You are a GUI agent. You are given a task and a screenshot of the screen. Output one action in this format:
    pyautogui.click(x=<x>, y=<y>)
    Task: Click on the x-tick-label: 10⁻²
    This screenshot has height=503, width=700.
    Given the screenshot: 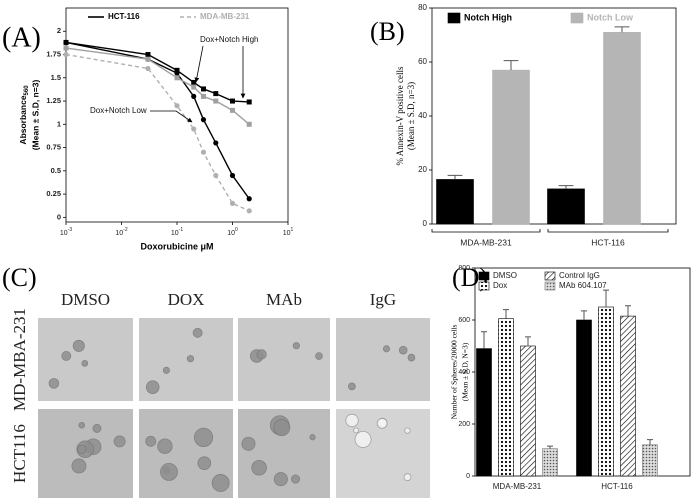 What is the action you would take?
    pyautogui.click(x=121, y=232)
    